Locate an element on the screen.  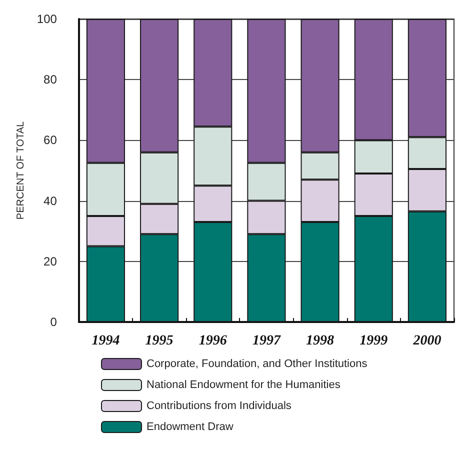
legend-label: Contributions from Individuals is located at coordinates (219, 406).